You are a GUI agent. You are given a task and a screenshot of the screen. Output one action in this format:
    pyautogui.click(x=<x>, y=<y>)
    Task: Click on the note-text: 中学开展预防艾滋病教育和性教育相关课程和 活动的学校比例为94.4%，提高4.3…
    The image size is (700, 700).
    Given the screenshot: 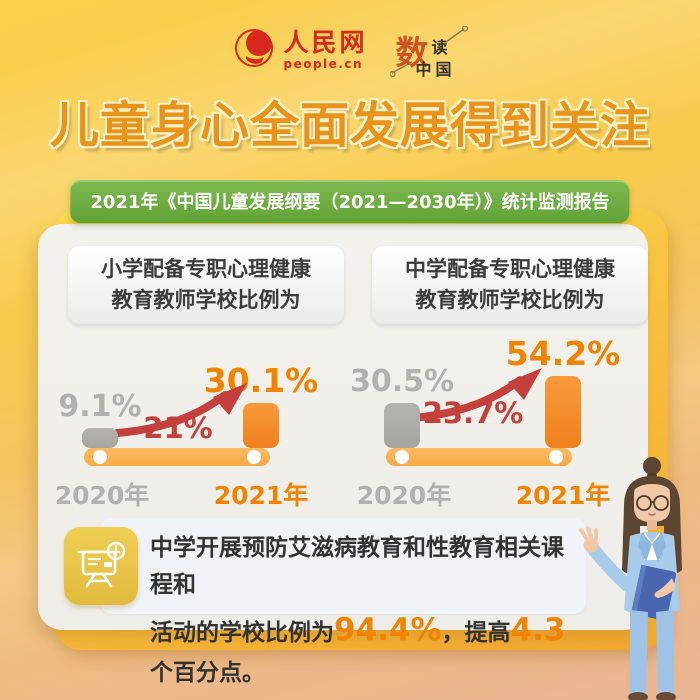 What is the action you would take?
    pyautogui.click(x=365, y=611)
    